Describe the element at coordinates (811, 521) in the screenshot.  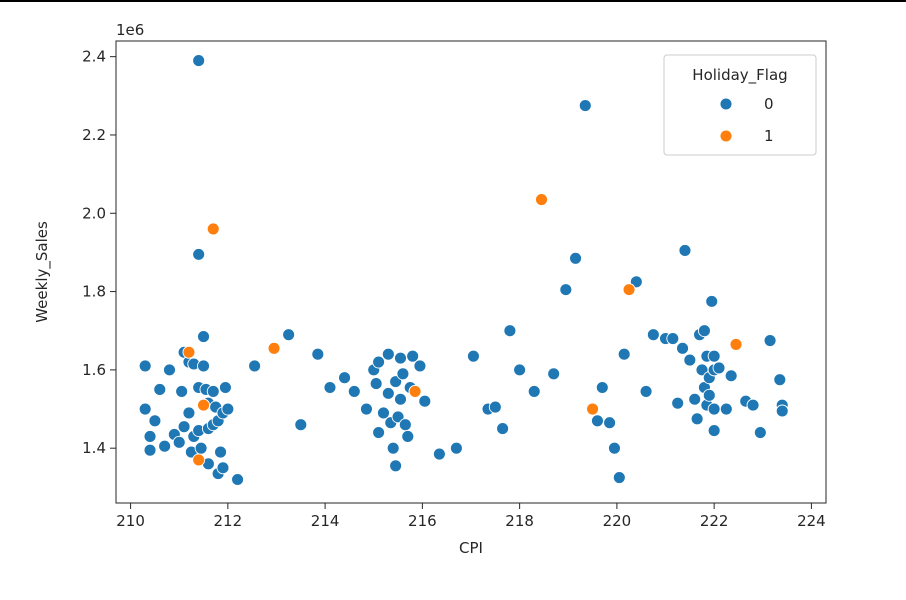
I see `x-tick-label: 224` at that location.